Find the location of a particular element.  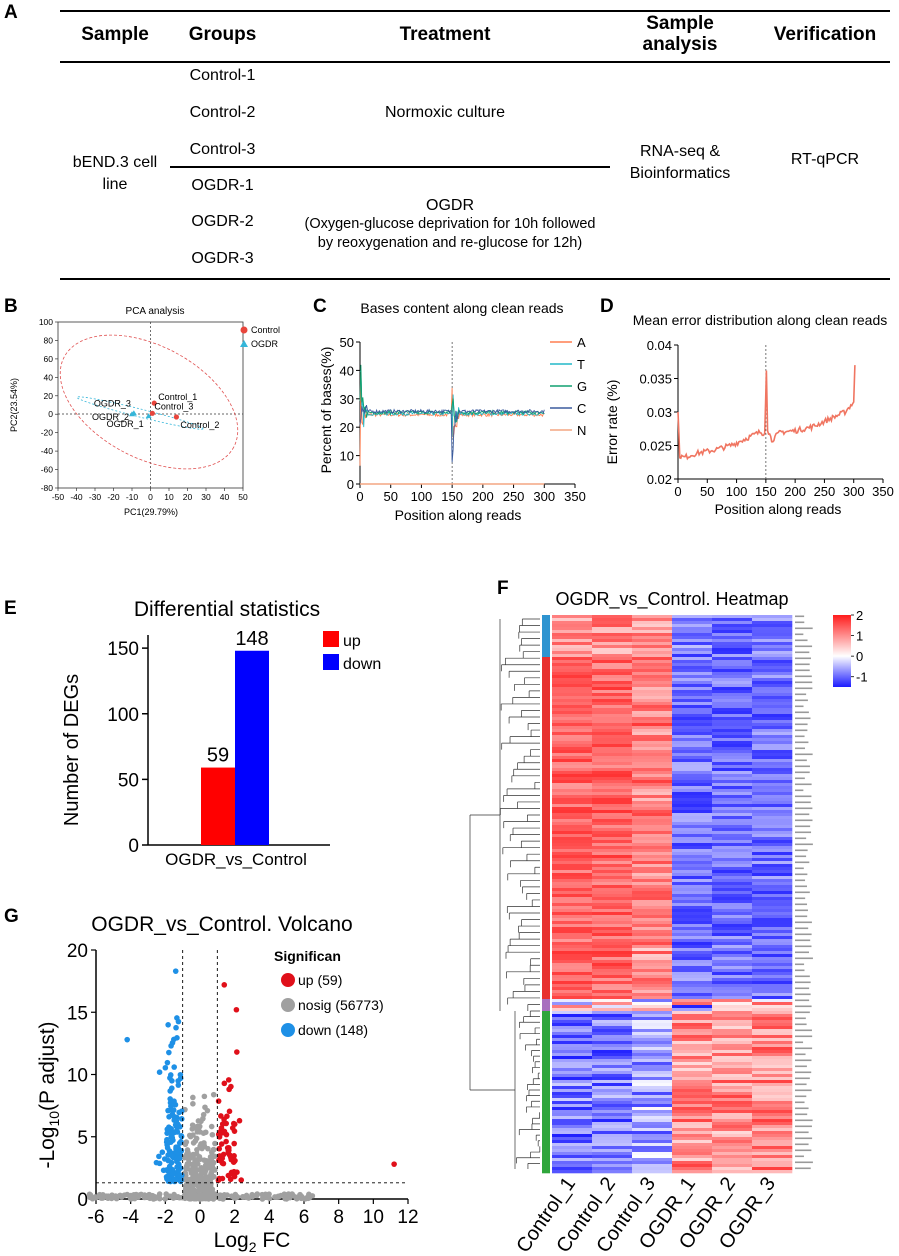

pca-ytick-label: 60 is located at coordinates (49, 359).